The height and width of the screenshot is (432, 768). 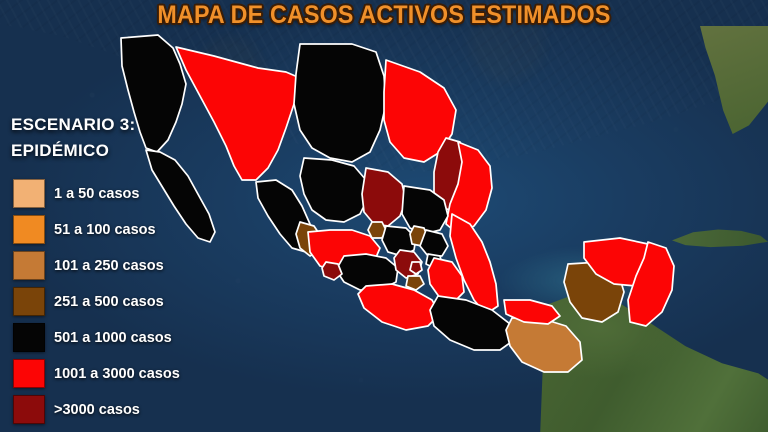 I want to click on legend-row: 1 a 50 casos, so click(x=113, y=194).